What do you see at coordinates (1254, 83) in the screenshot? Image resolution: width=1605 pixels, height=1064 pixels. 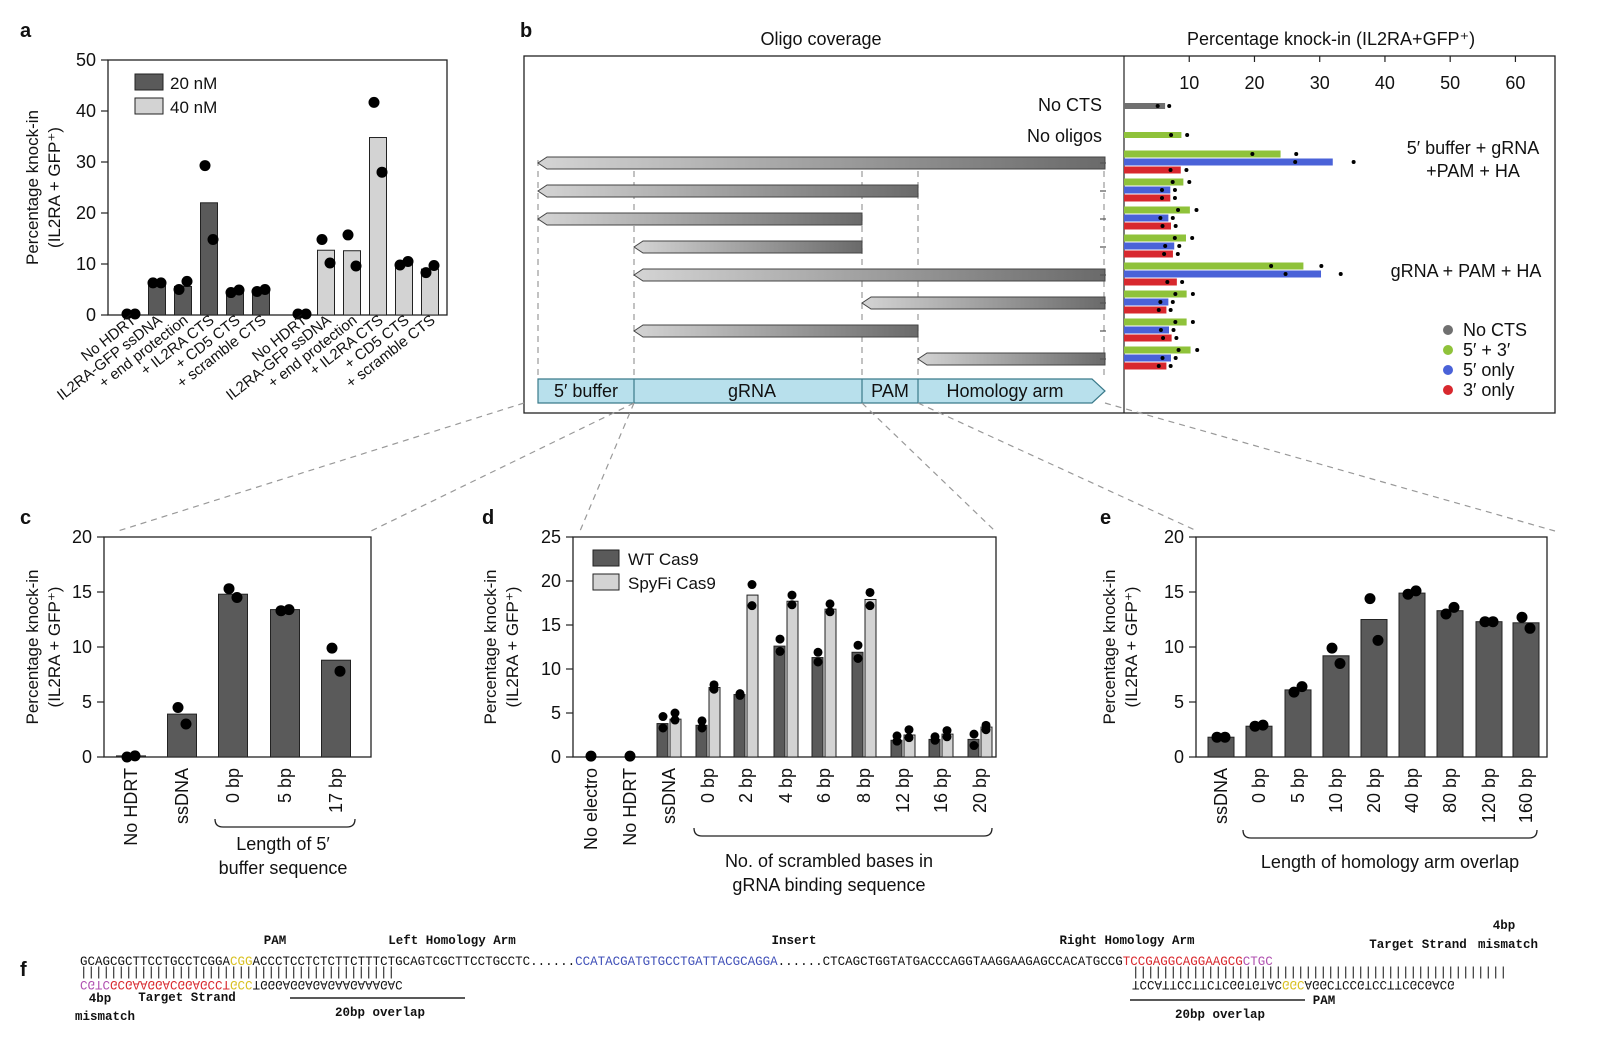 I see `x-tick-label: 20` at bounding box center [1254, 83].